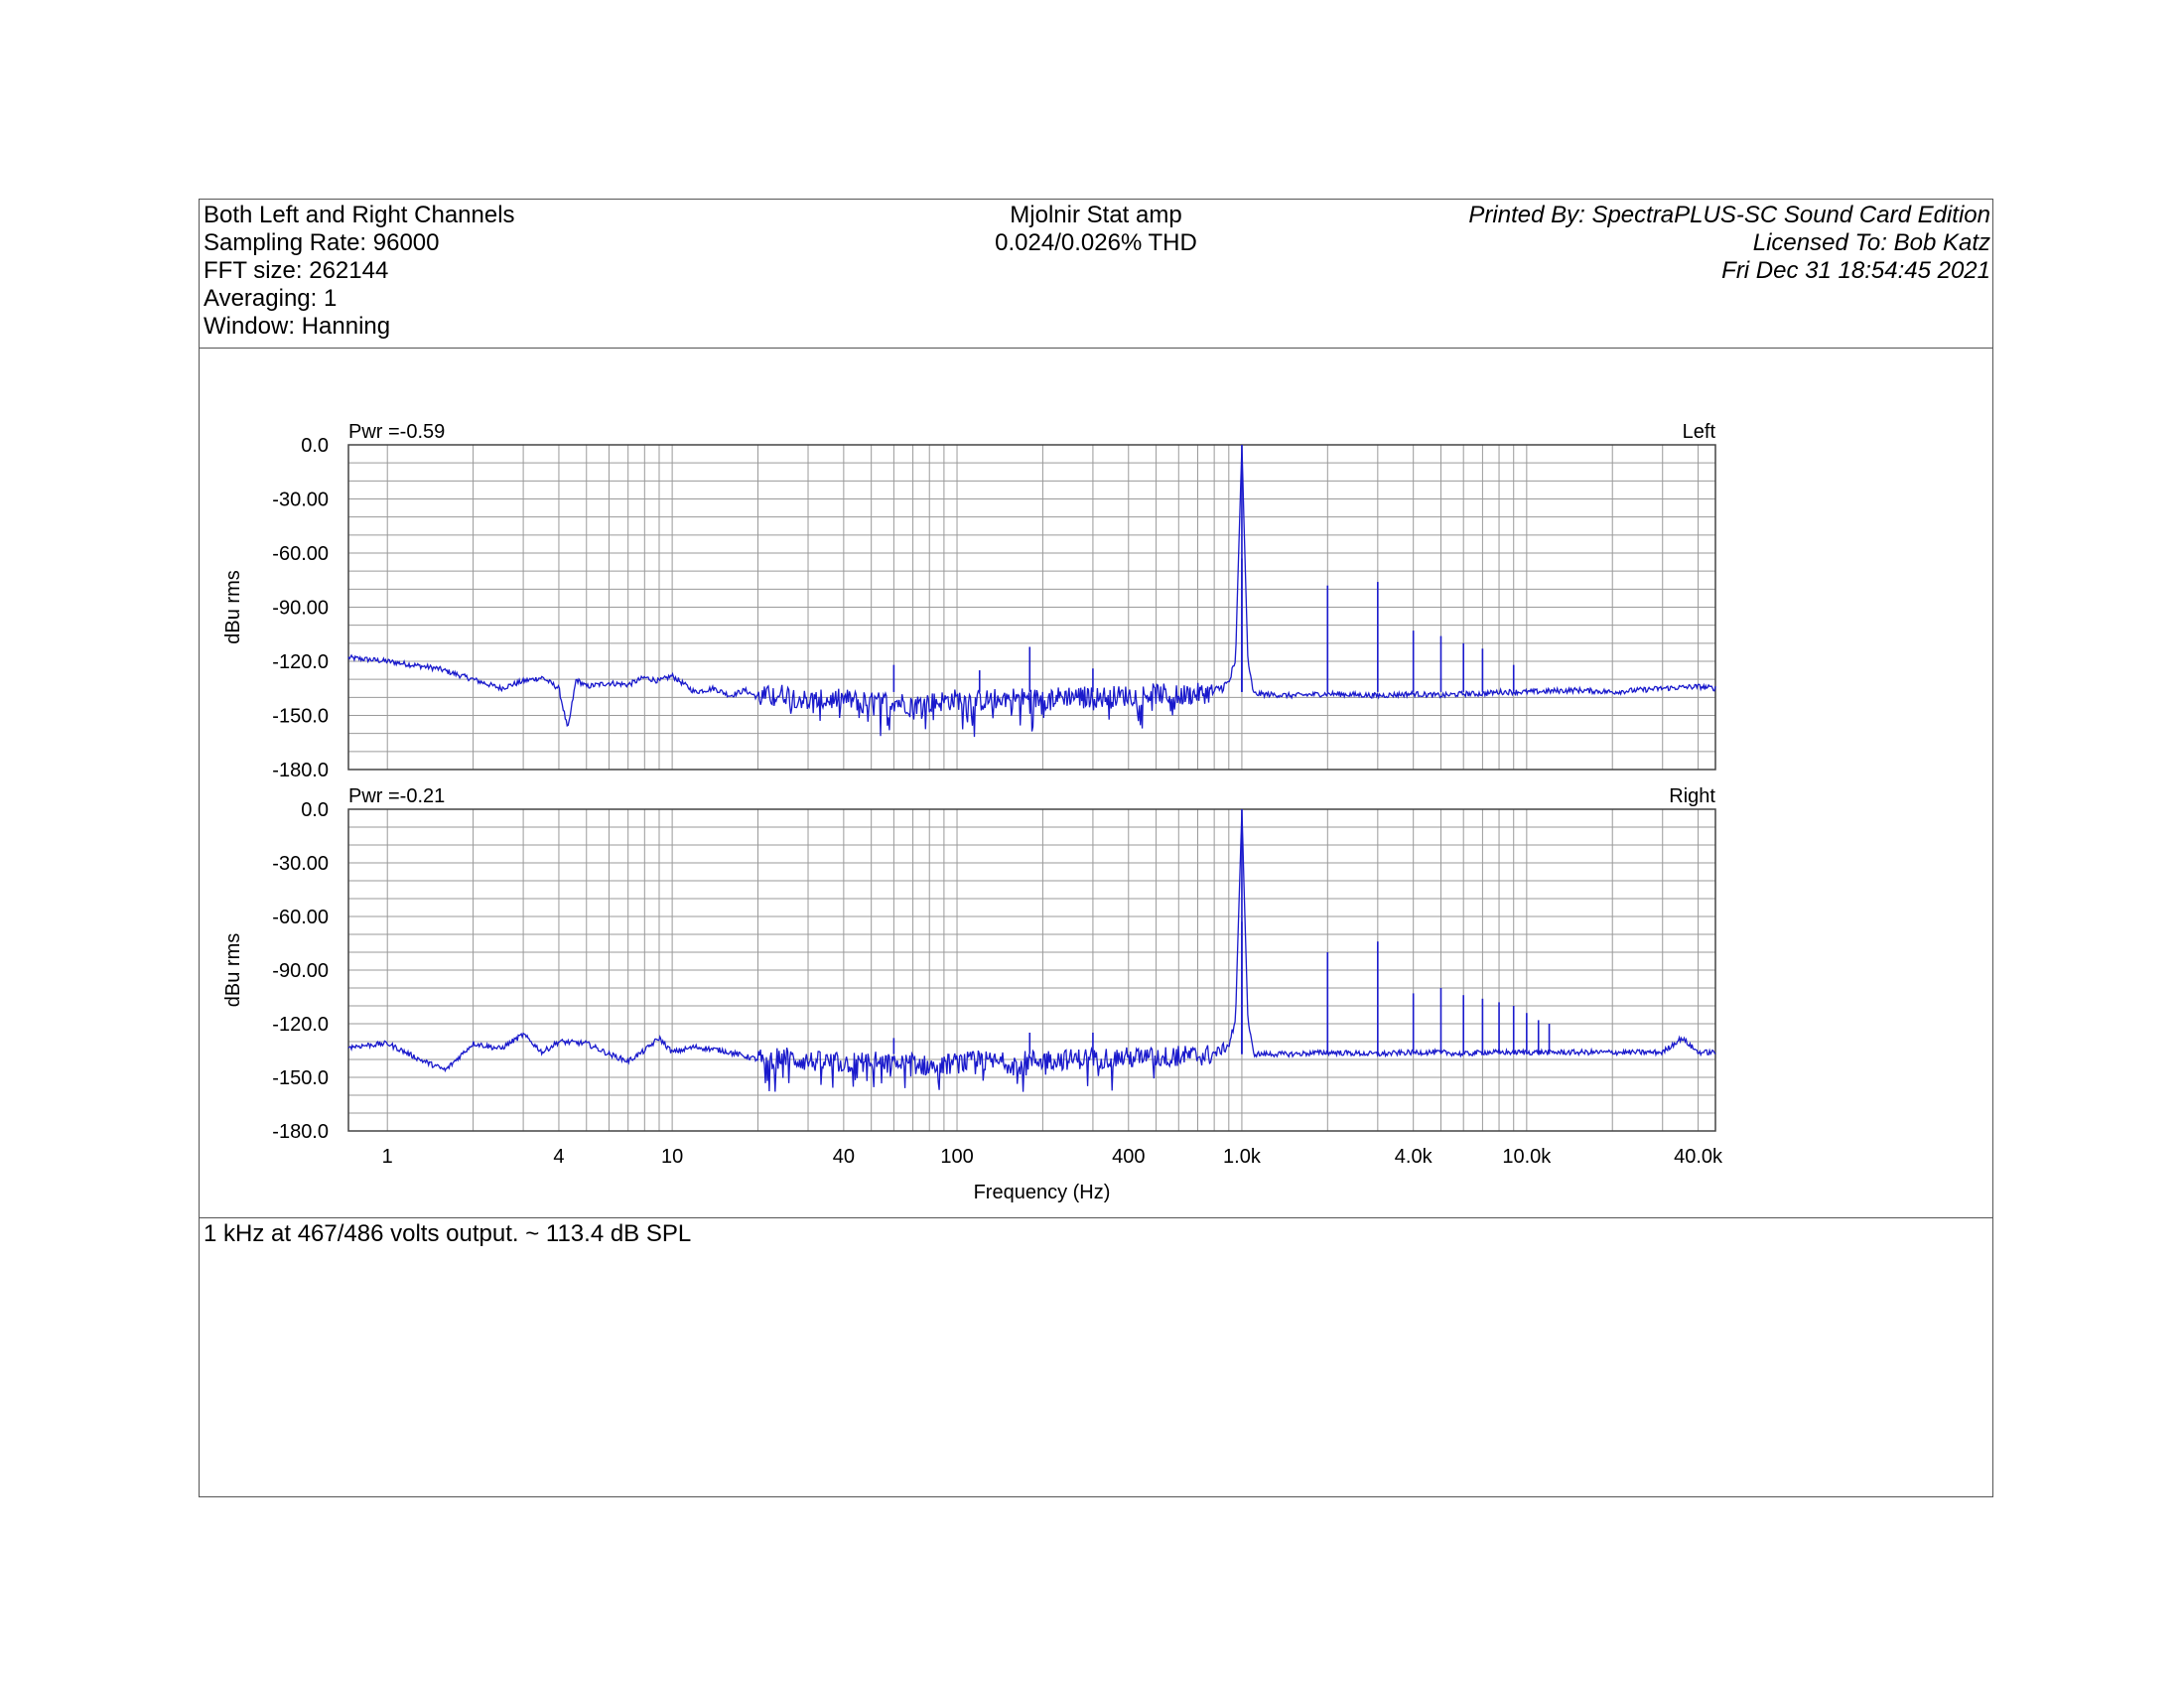 The image size is (2184, 1688). I want to click on sampling-rate-text: Sampling Rate: 96000, so click(322, 242).